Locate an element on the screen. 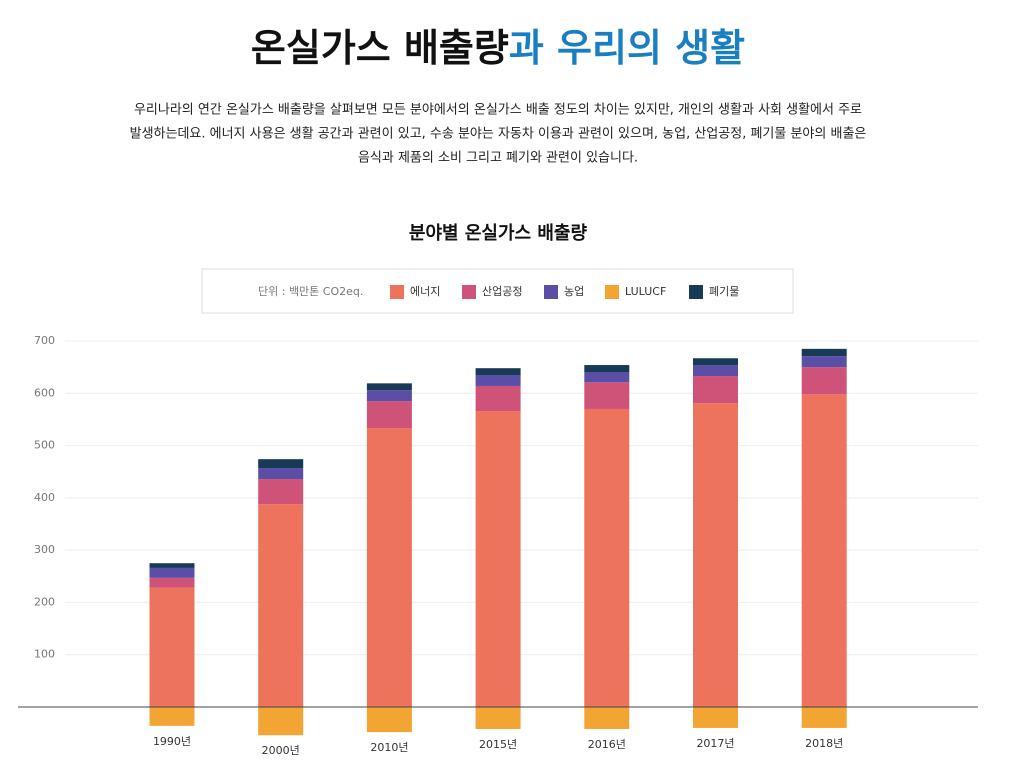 This screenshot has height=783, width=1021. description: 음식과 제품의 소비 그리고 폐기와 관련이 있습니다. is located at coordinates (498, 158).